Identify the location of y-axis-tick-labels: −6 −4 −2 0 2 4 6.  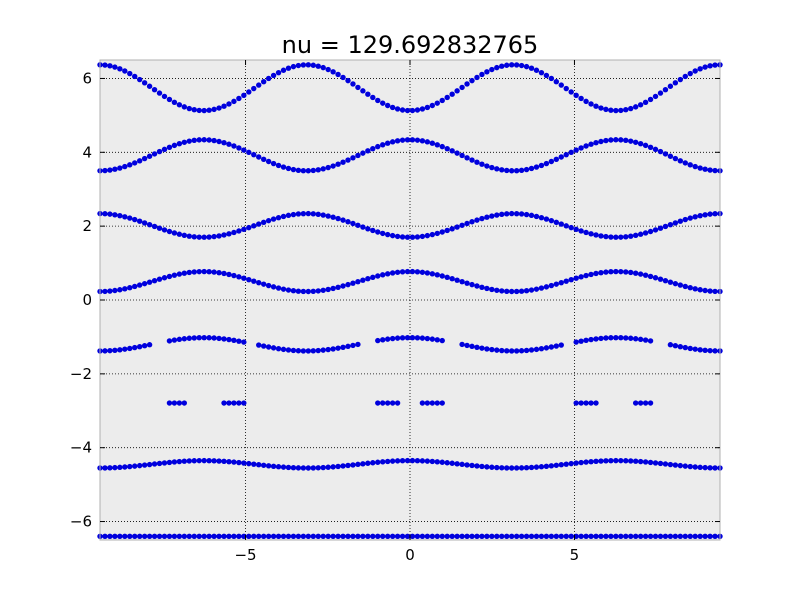
(81, 299).